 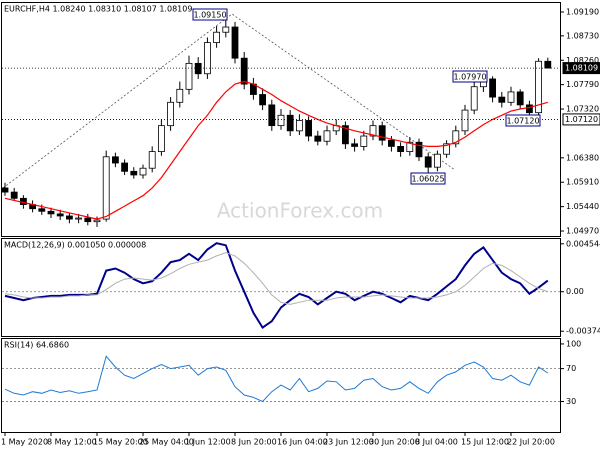 What do you see at coordinates (582, 11) in the screenshot?
I see `y-tick-label: 1.09190` at bounding box center [582, 11].